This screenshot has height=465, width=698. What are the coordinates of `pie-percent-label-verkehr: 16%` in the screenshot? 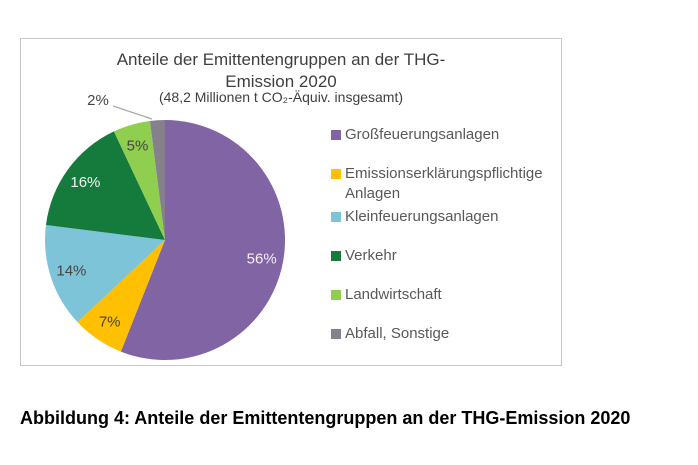 It's located at (85, 182).